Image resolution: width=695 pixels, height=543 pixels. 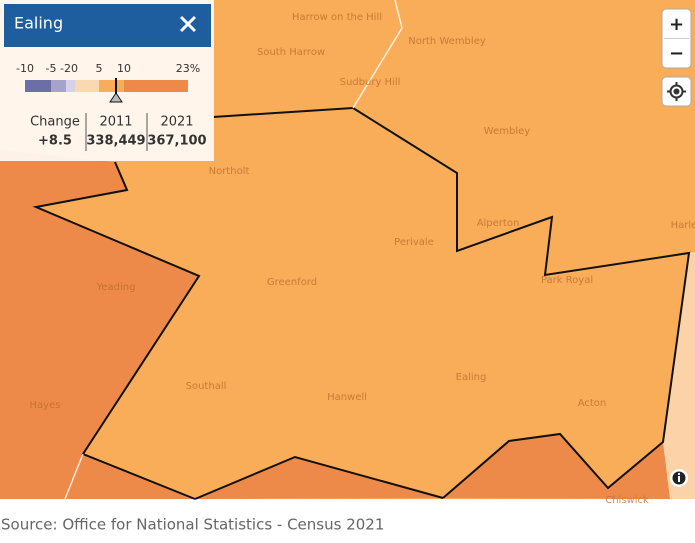 What do you see at coordinates (206, 386) in the screenshot?
I see `place-label: Southall` at bounding box center [206, 386].